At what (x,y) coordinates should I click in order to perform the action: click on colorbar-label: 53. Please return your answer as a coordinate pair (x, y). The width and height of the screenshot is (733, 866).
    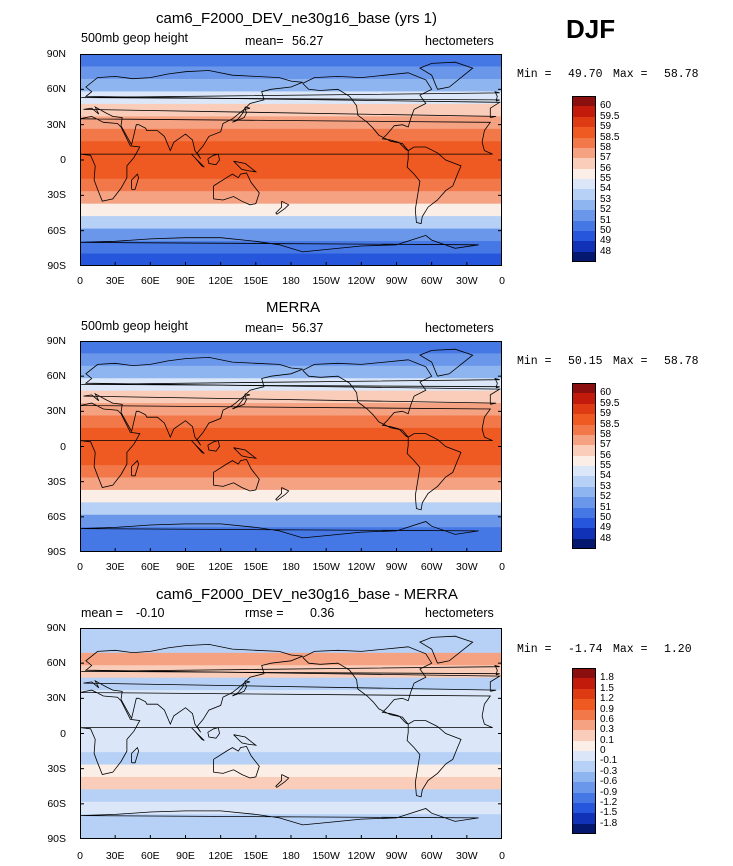
    Looking at the image, I should click on (606, 486).